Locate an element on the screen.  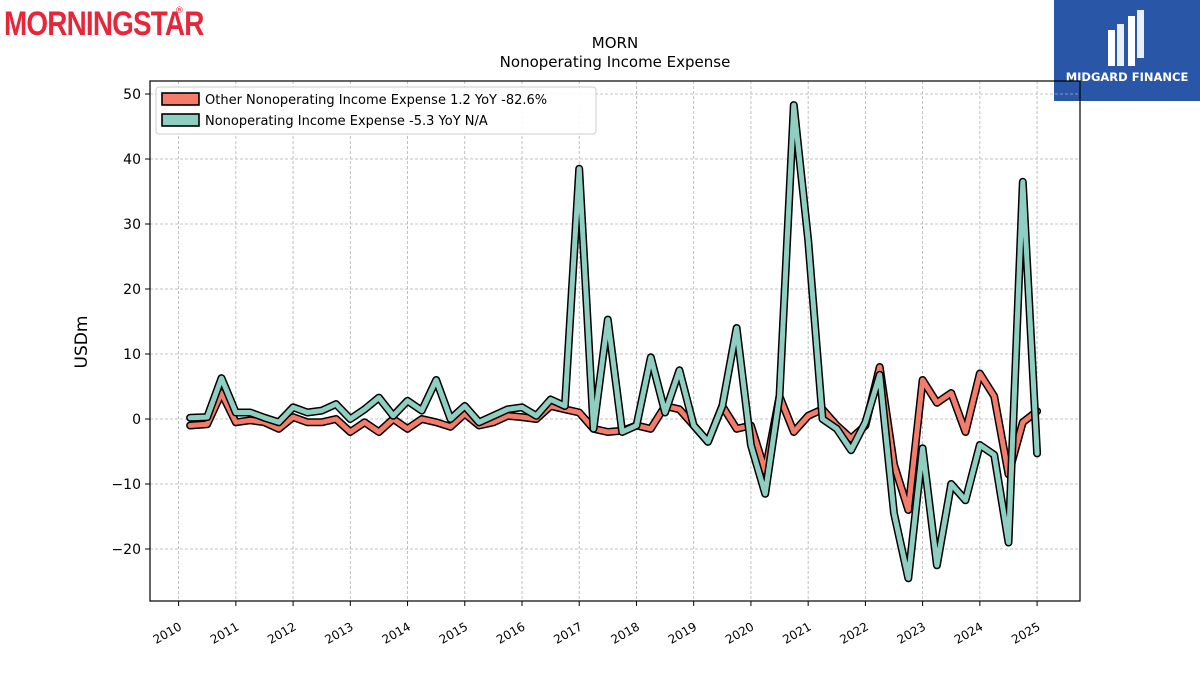
y-tick-label: 0 is located at coordinates (136, 420).